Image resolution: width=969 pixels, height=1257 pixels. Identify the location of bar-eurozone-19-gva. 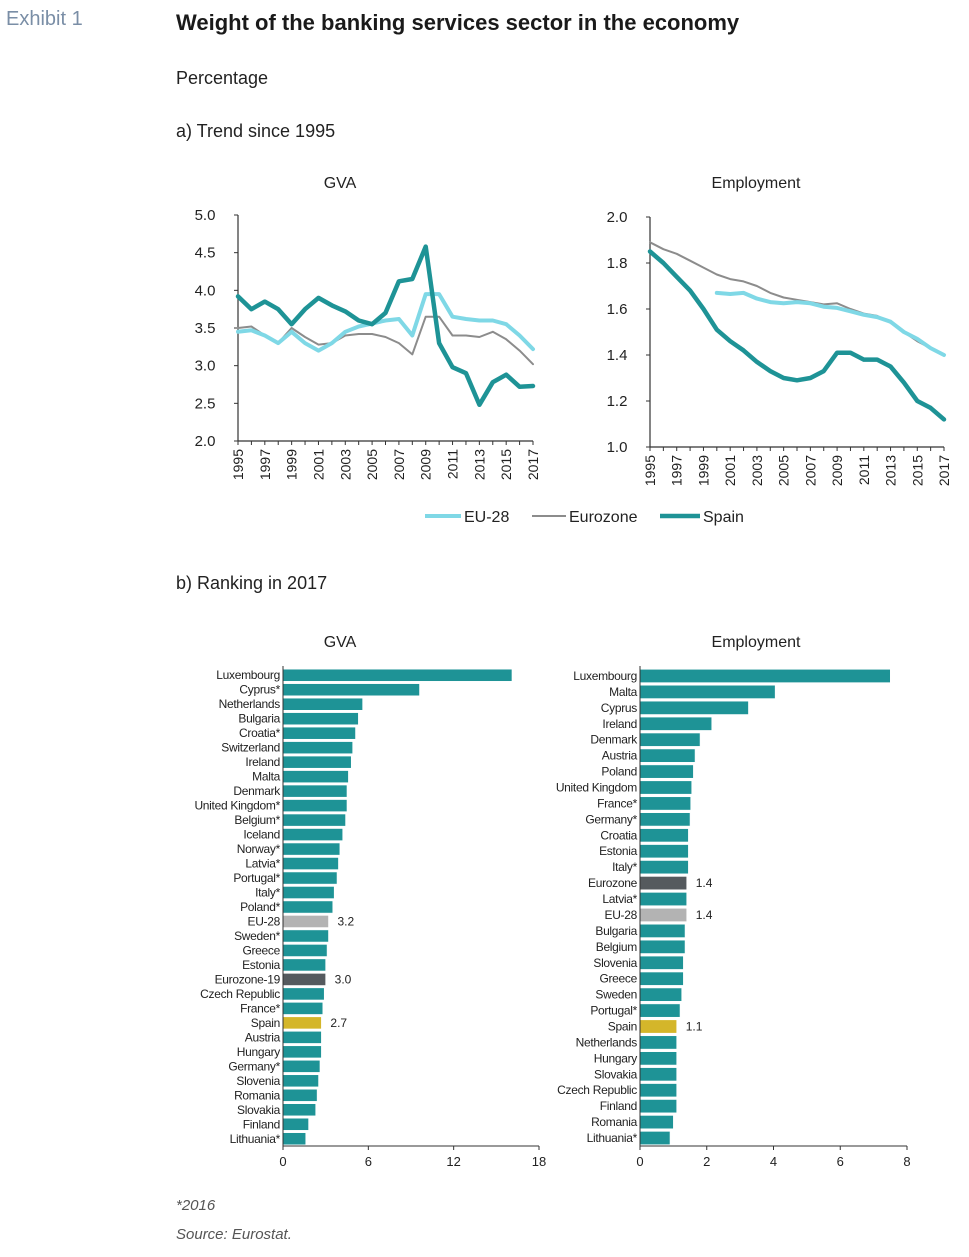
(304, 979).